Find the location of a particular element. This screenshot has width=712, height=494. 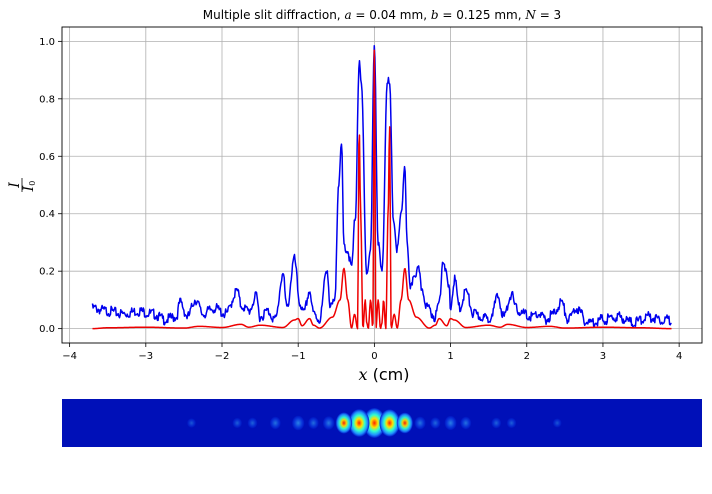

title-param-symbol: N is located at coordinates (530, 15).